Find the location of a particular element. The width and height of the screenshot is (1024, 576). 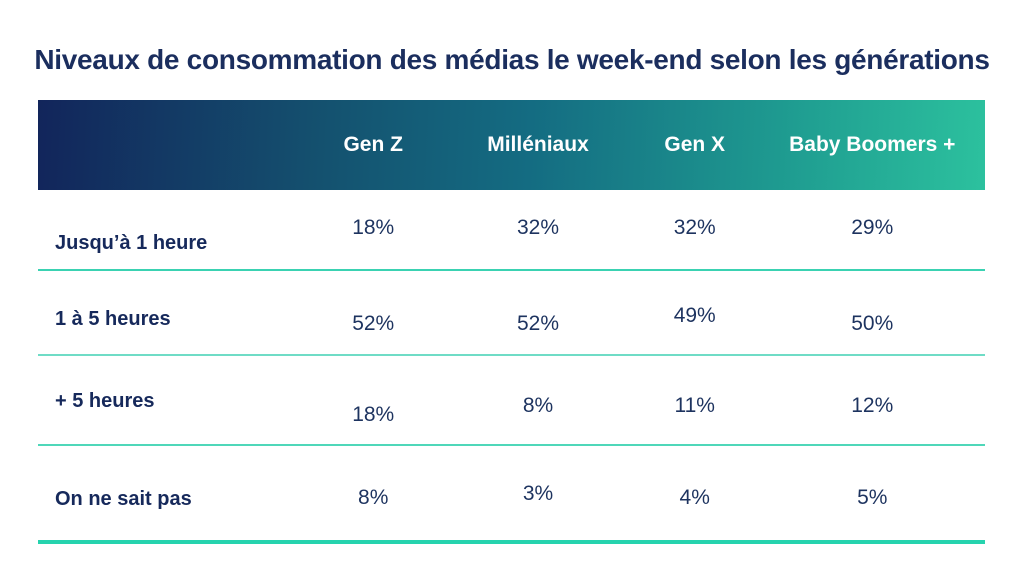

value-baby-boomers: 29% is located at coordinates (872, 227).